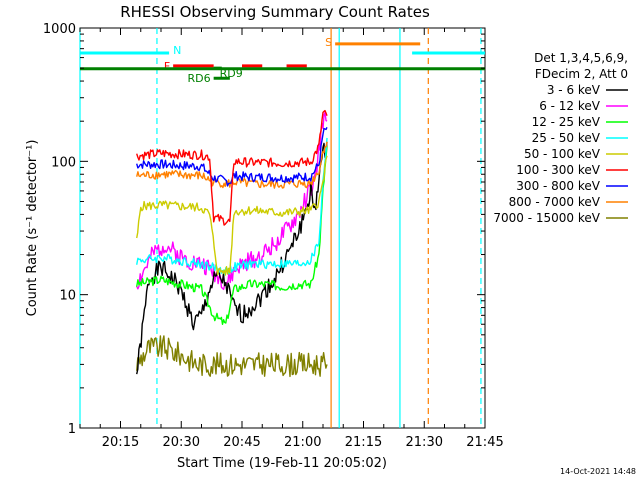  What do you see at coordinates (562, 154) in the screenshot?
I see `legend-label-50-100-kev: 50 - 100 keV` at bounding box center [562, 154].